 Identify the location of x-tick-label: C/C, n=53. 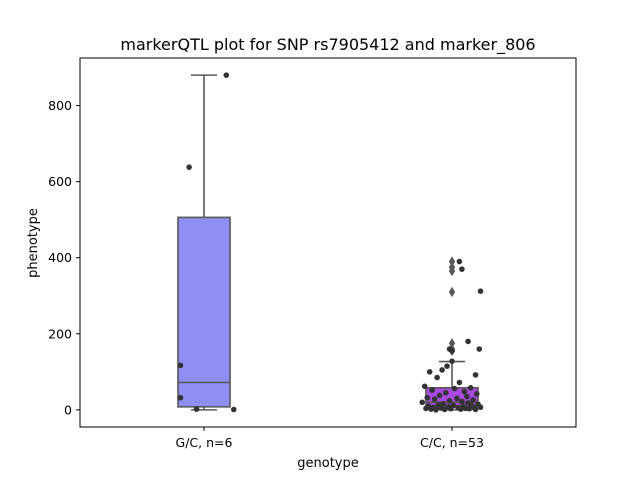
(452, 442).